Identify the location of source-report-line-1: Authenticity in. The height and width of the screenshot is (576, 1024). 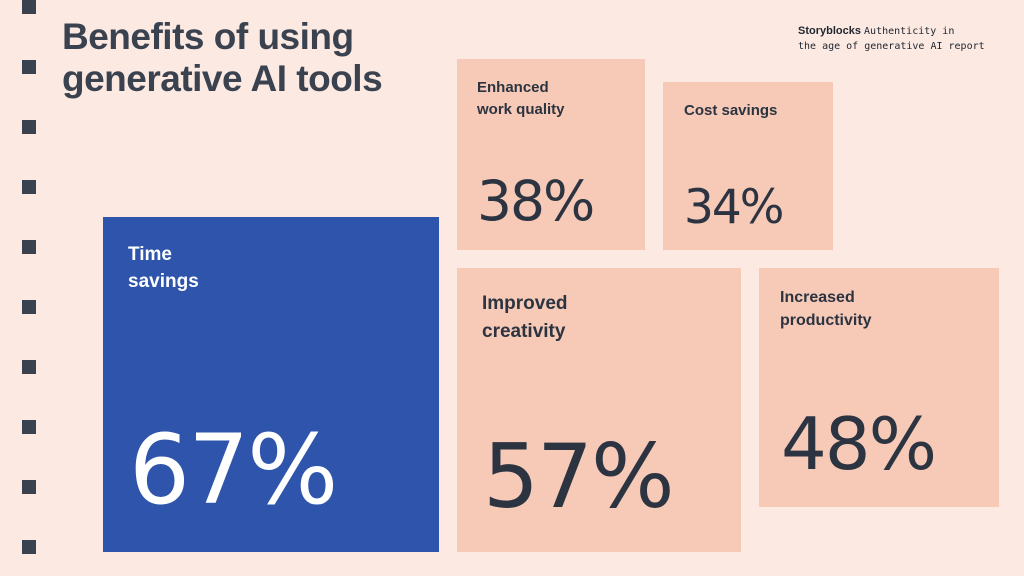
(909, 31).